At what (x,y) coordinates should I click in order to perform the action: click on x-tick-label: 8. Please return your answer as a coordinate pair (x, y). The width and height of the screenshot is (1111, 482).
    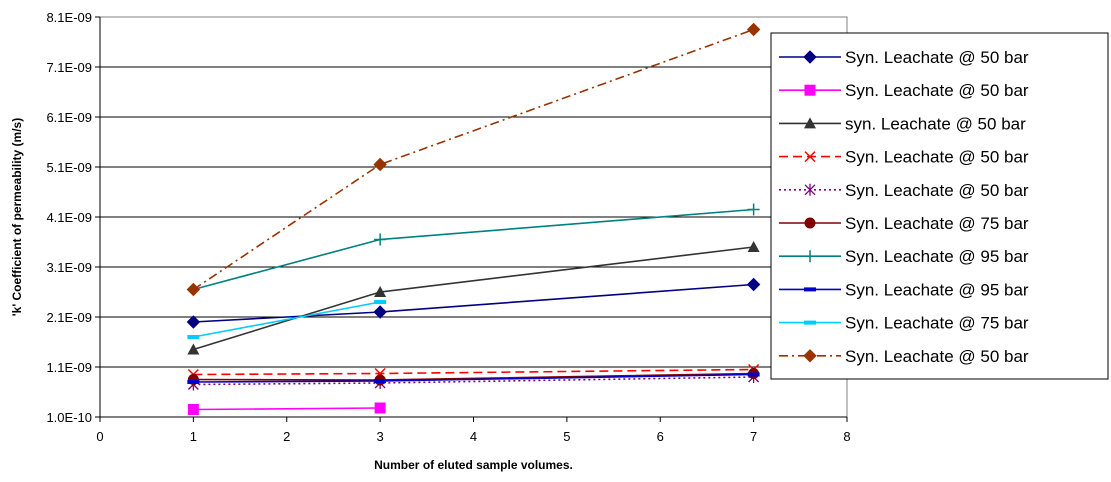
    Looking at the image, I should click on (846, 436).